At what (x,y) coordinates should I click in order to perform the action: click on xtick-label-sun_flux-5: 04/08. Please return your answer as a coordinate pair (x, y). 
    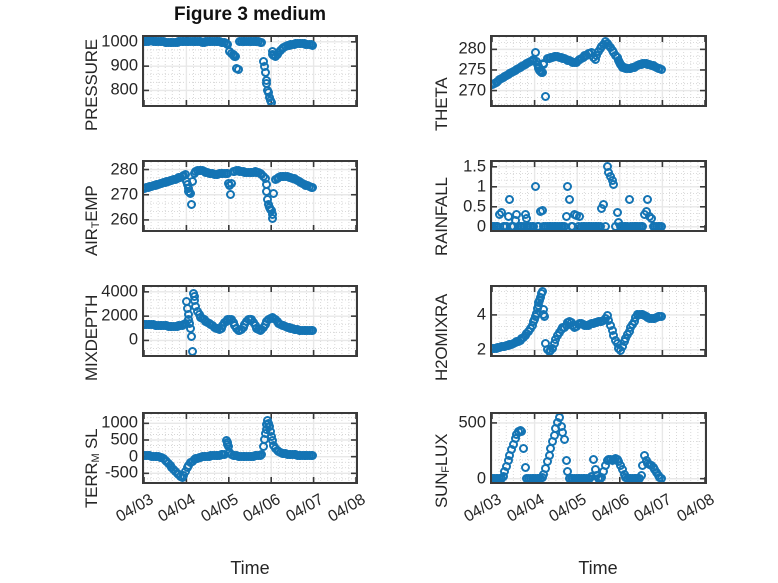
    Looking at the image, I should click on (696, 508).